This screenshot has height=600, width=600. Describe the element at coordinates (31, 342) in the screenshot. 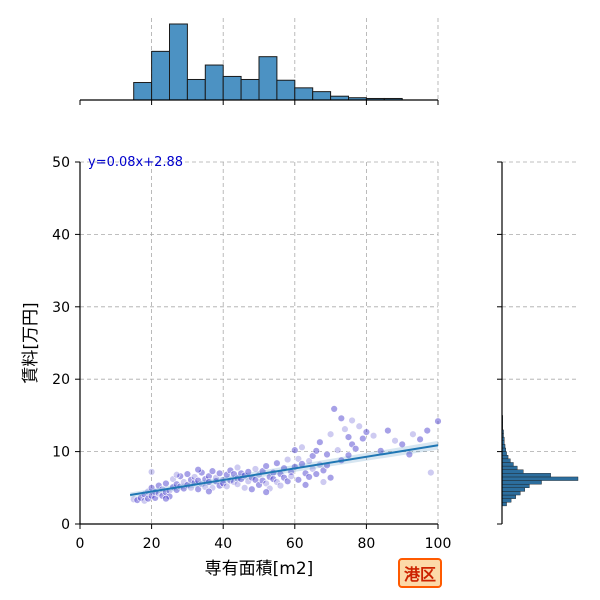

I see `y-axis-title: 賃料[万円]` at that location.